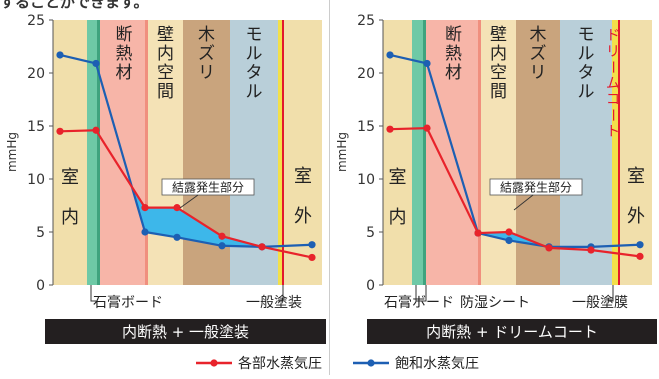 This screenshot has width=659, height=379. I want to click on legend-label: 飽和水蒸気圧, so click(437, 363).